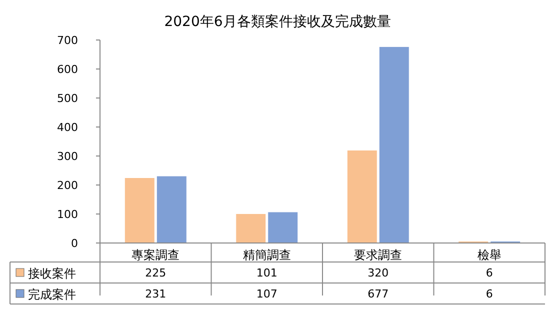 The image size is (555, 327). Describe the element at coordinates (266, 255) in the screenshot. I see `x-tick-label: 精簡調查` at that location.